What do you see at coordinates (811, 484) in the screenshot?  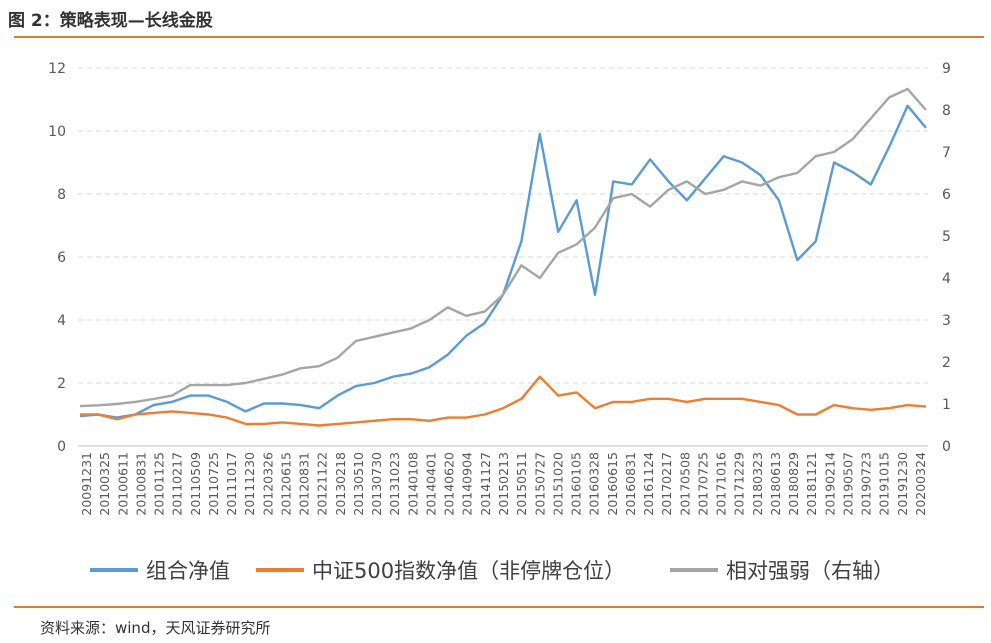 I see `x-axis-tick-label: 20181121` at bounding box center [811, 484].